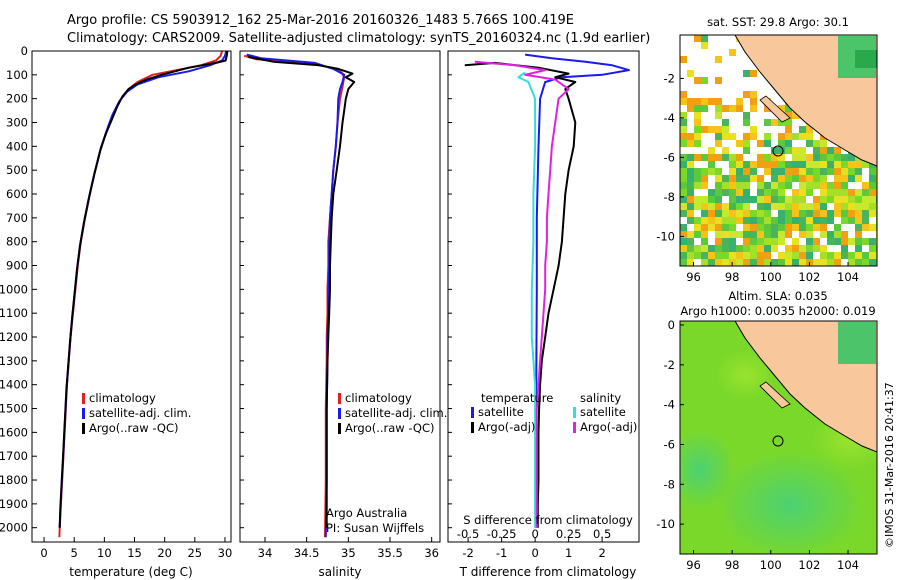 Image resolution: width=900 pixels, height=580 pixels. Describe the element at coordinates (396, 413) in the screenshot. I see `legend-label: satellite-adj. clim.` at that location.